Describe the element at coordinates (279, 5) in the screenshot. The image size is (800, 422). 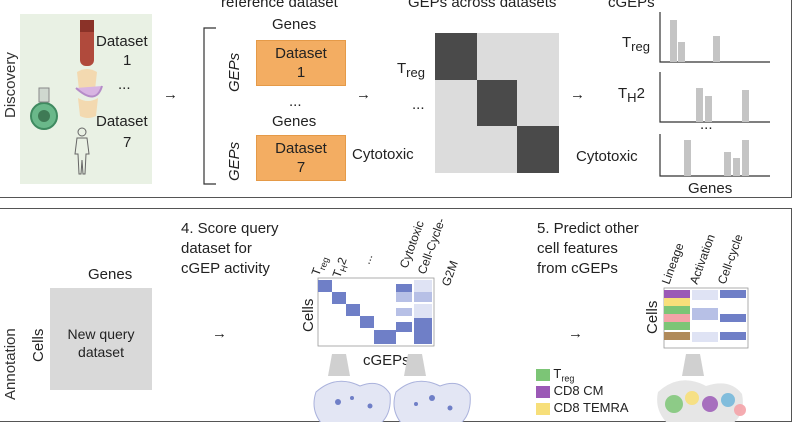
I see `reference-header: reference dataset` at that location.